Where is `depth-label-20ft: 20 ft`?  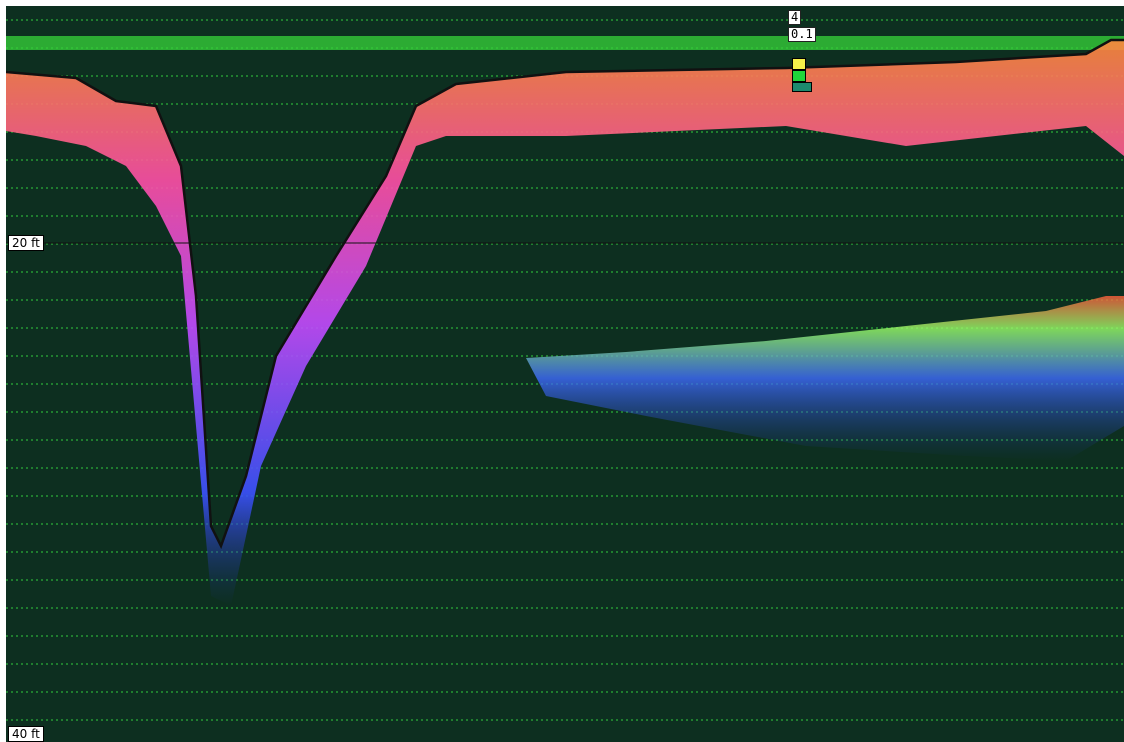 depth-label-20ft: 20 ft is located at coordinates (26, 243).